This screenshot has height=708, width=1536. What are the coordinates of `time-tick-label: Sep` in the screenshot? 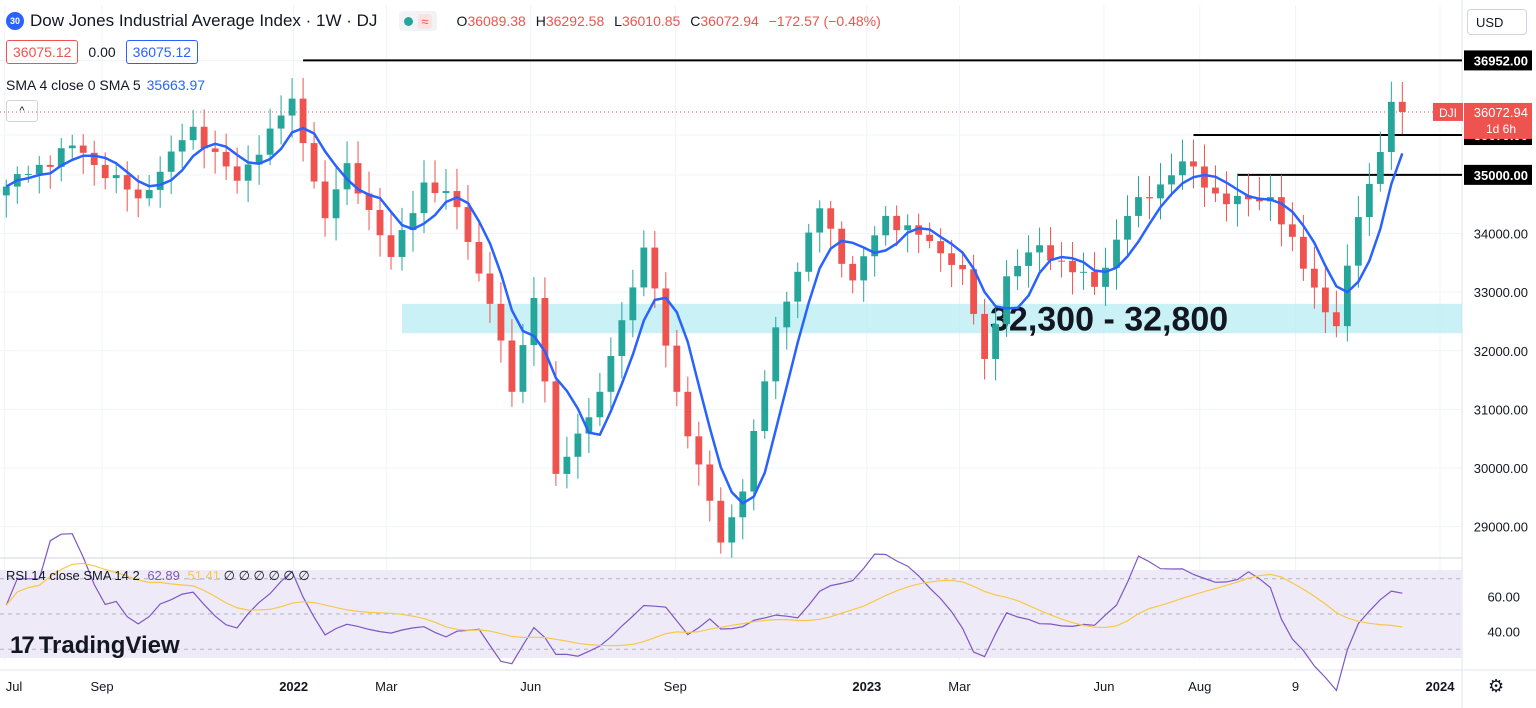 It's located at (102, 686).